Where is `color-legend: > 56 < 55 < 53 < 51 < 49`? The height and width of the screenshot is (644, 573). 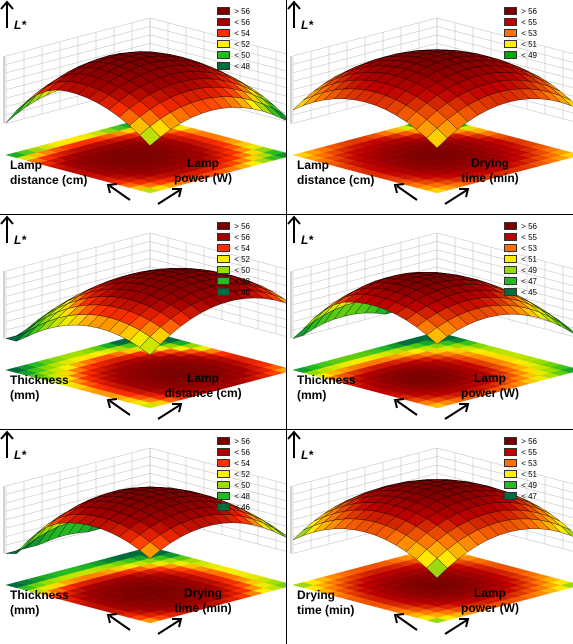 color-legend: > 56 < 55 < 53 < 51 < 49 is located at coordinates (520, 33).